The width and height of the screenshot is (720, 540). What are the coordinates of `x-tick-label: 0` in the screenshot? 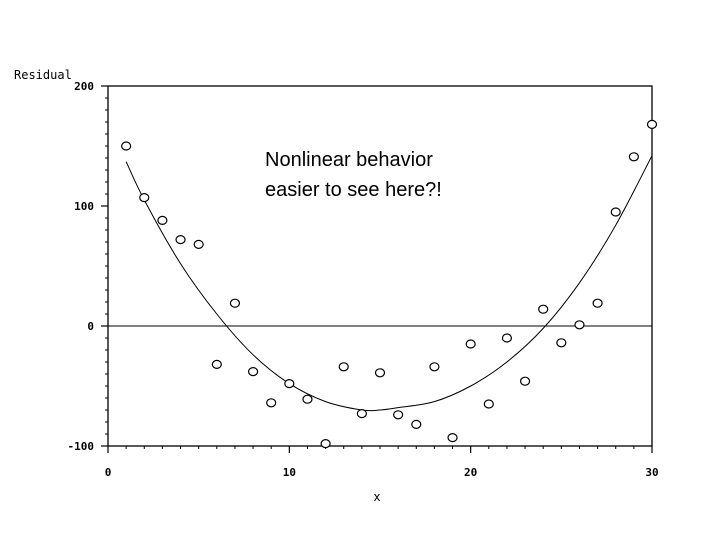 It's located at (108, 472).